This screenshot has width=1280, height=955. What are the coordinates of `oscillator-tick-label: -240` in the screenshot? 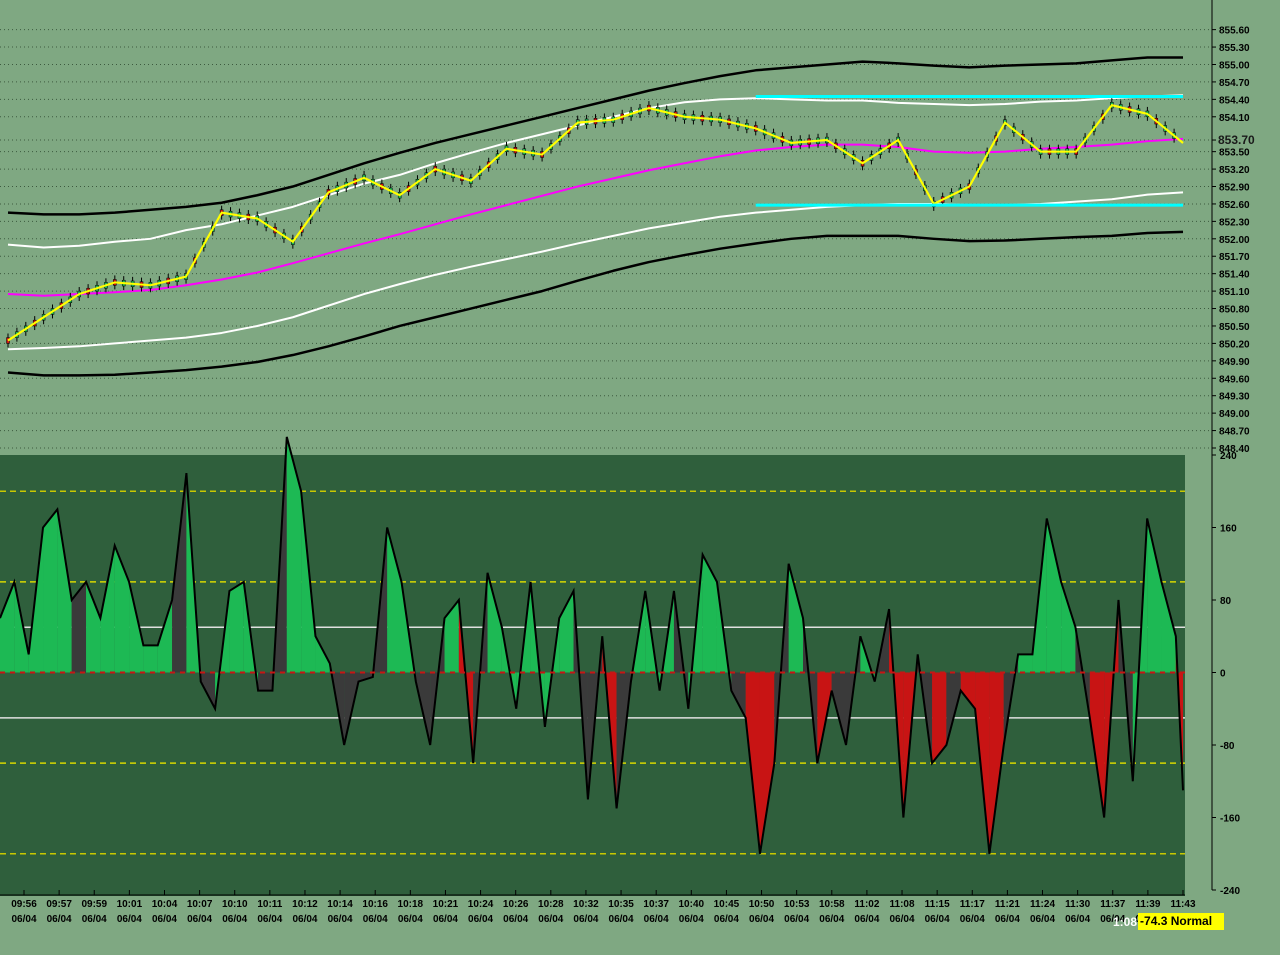 It's located at (1230, 891).